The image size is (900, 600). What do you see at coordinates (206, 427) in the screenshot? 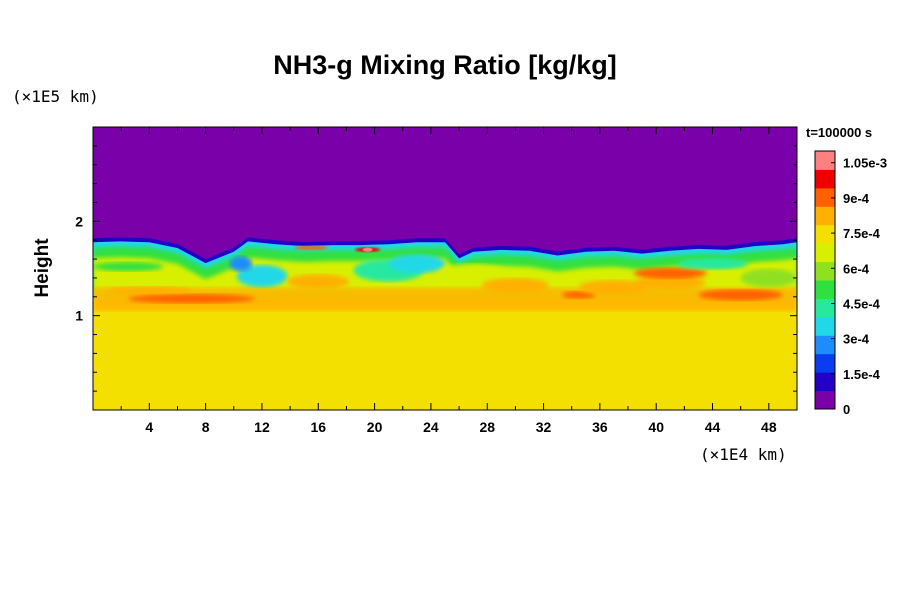
I see `x-tick-label-8: 8` at bounding box center [206, 427].